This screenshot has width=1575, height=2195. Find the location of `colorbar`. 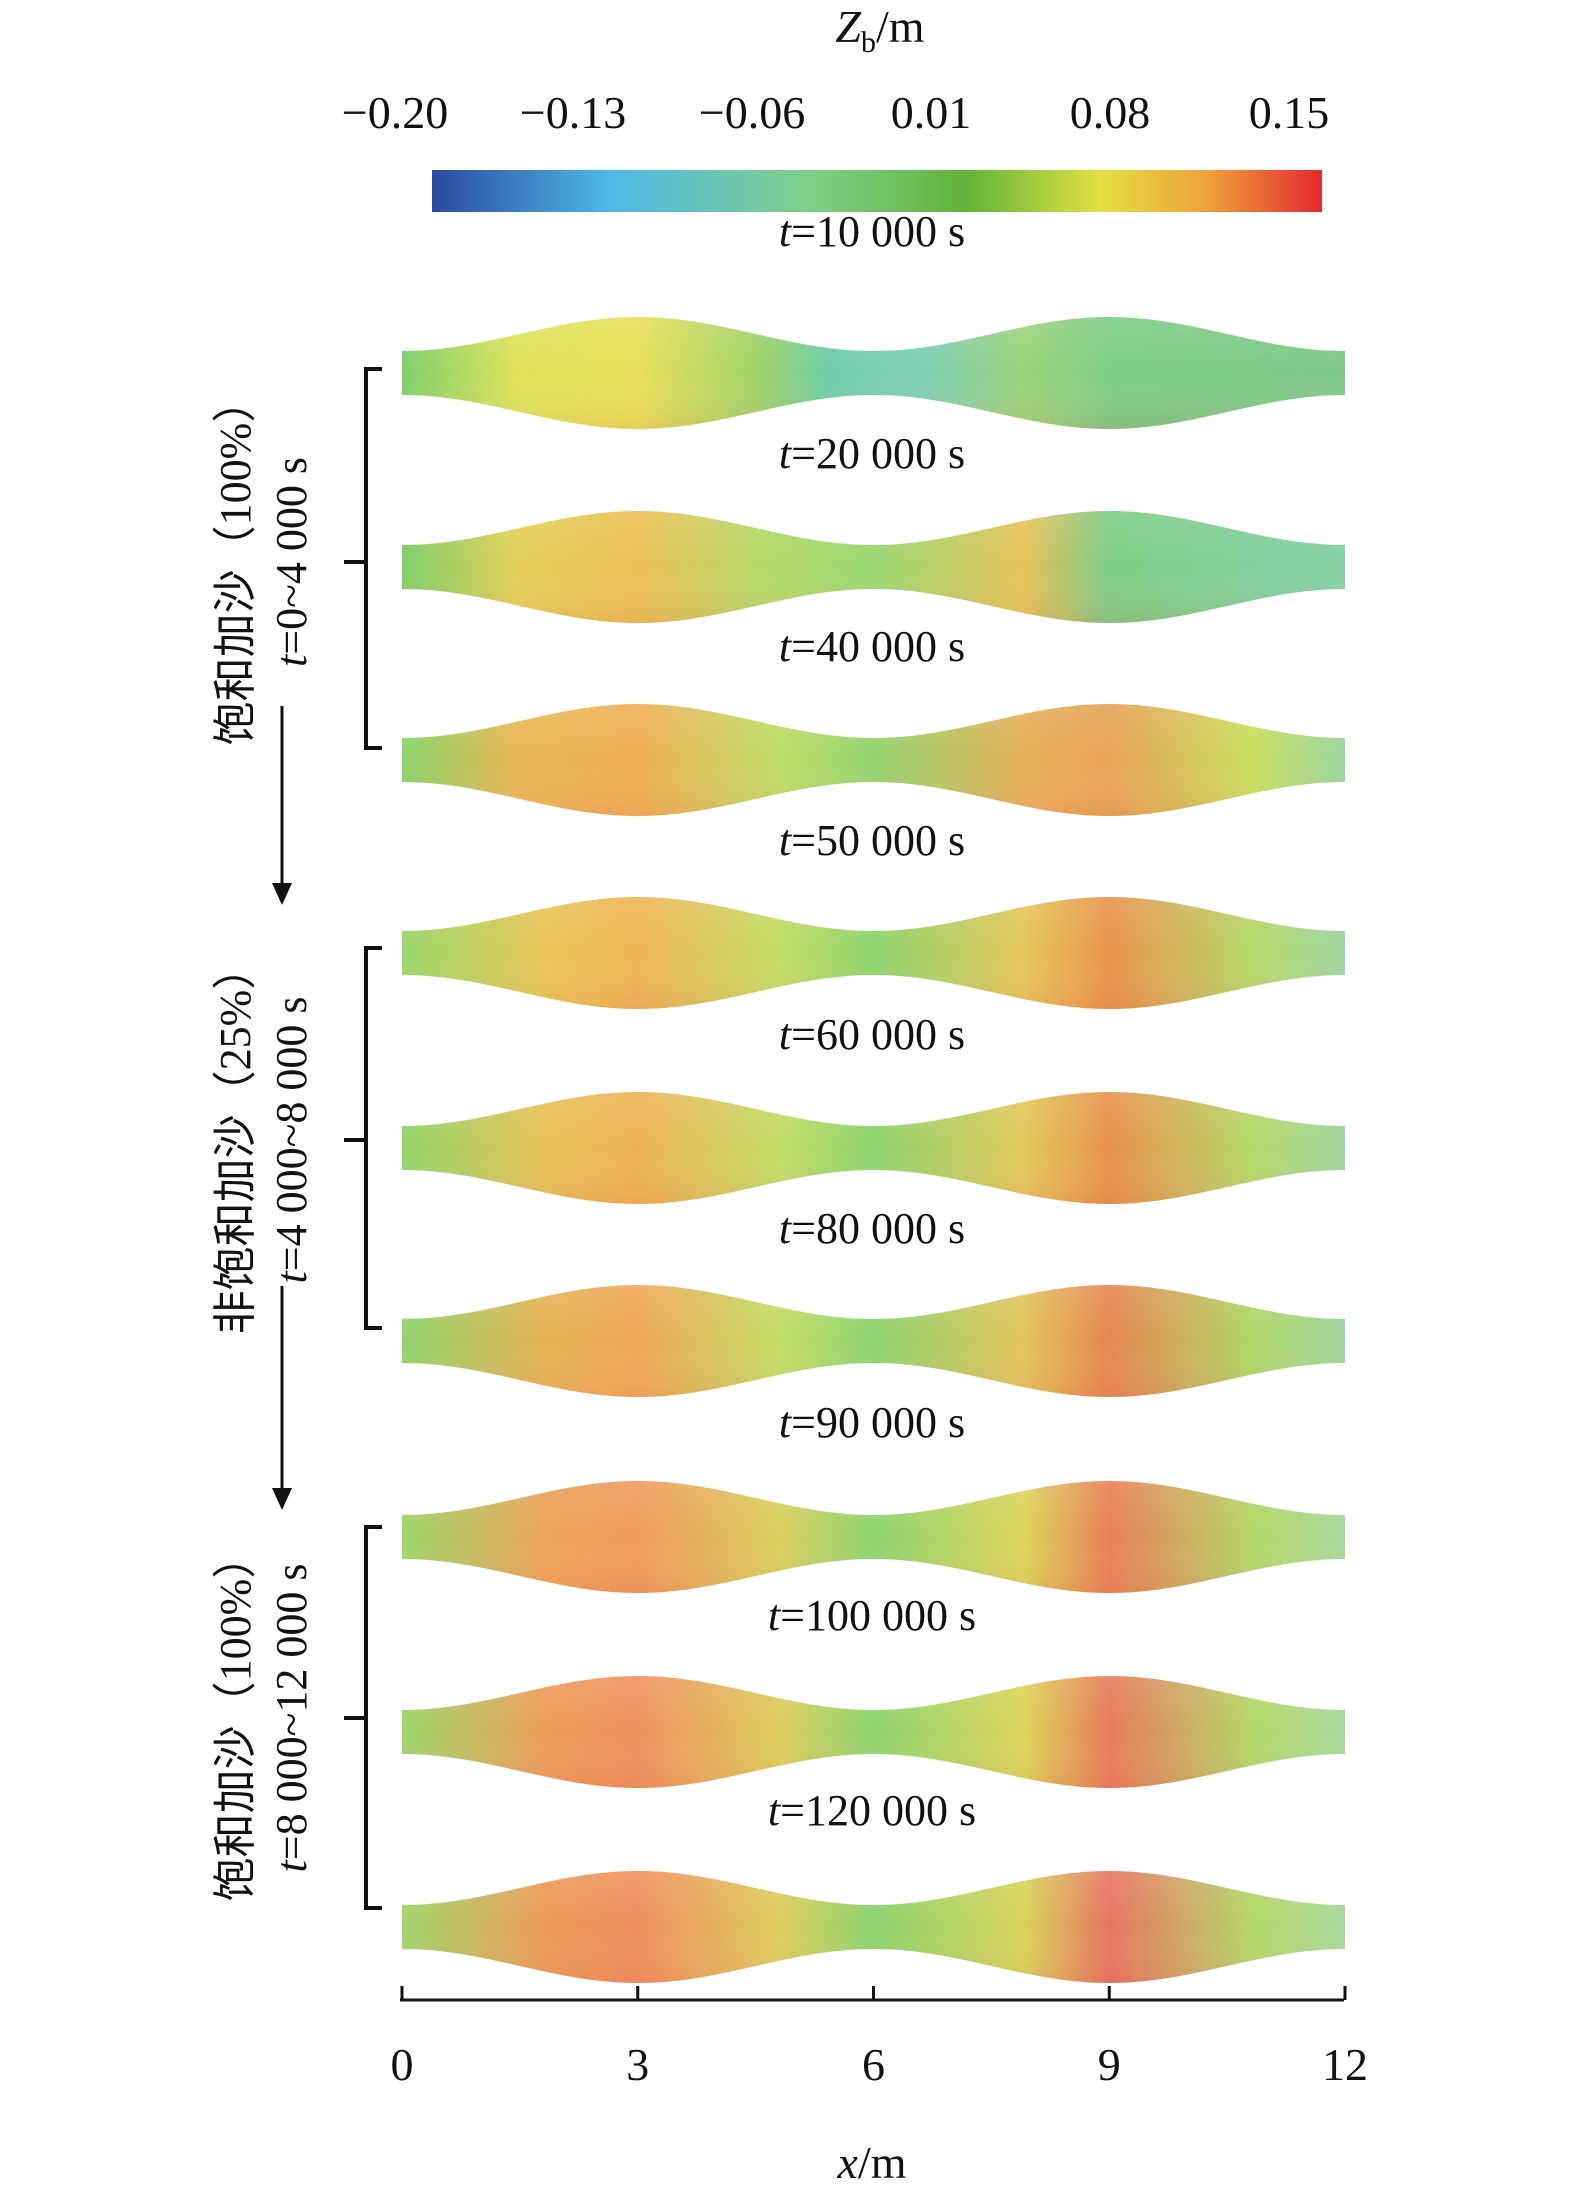

colorbar is located at coordinates (877, 191).